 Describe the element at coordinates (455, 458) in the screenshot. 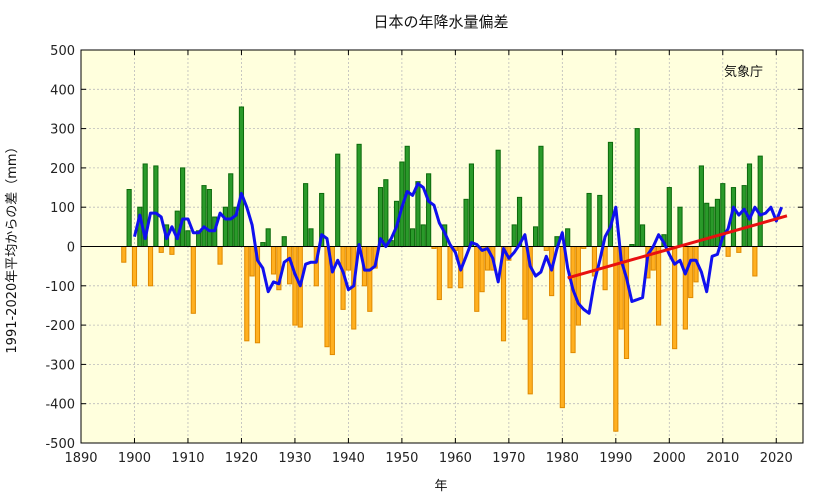

I see `x-tick-label: 1960` at that location.